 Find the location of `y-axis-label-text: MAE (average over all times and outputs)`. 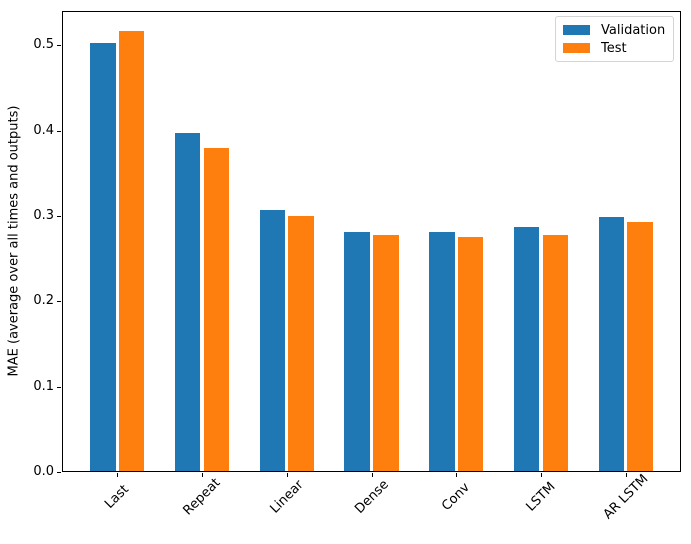

y-axis-label-text: MAE (average over all times and outputs) is located at coordinates (14, 241).